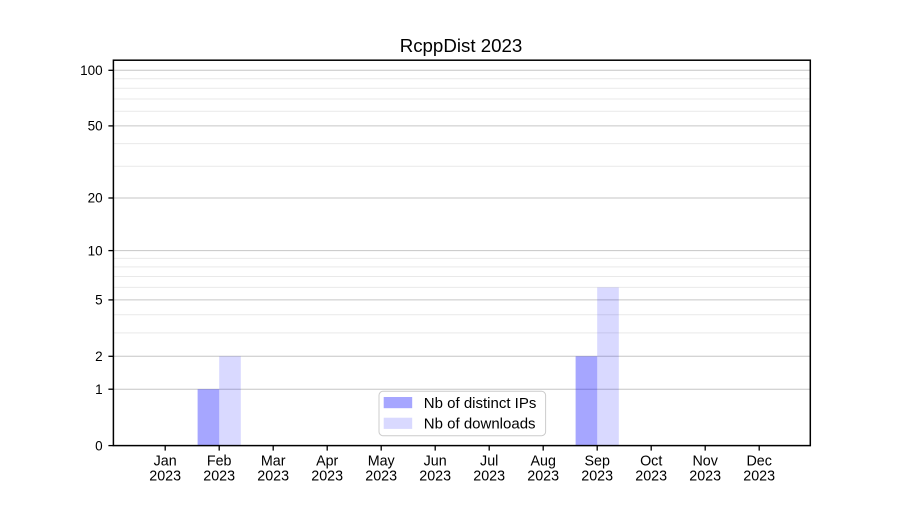 The image size is (900, 505). What do you see at coordinates (95, 198) in the screenshot?
I see `svg-text: 20` at bounding box center [95, 198].